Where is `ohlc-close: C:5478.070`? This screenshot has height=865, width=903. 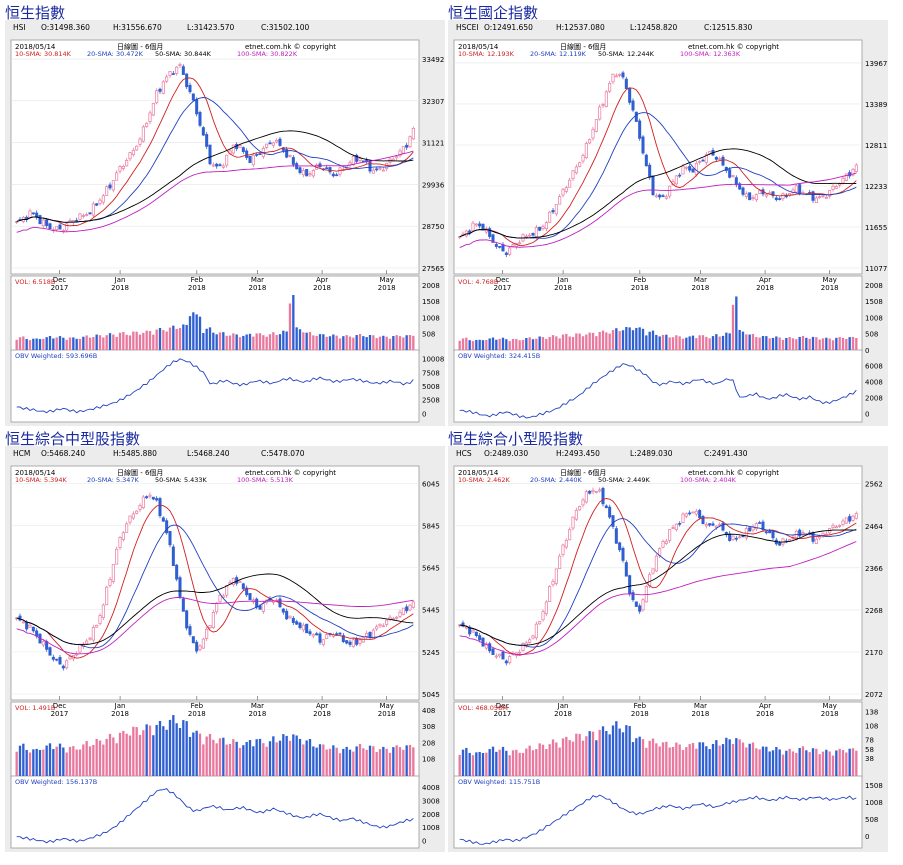
ohlc-close: C:5478.070 is located at coordinates (283, 453).